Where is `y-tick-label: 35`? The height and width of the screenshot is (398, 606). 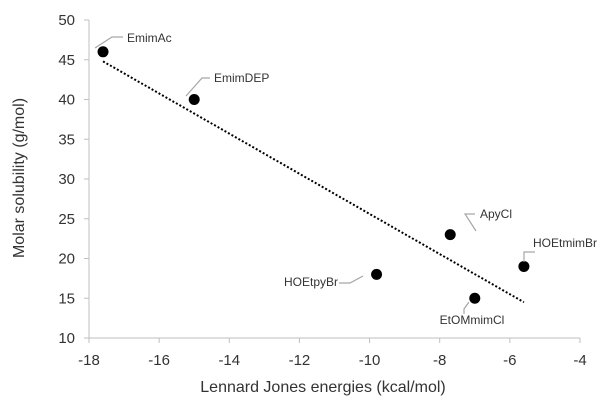
y-tick-label: 35 is located at coordinates (66, 139).